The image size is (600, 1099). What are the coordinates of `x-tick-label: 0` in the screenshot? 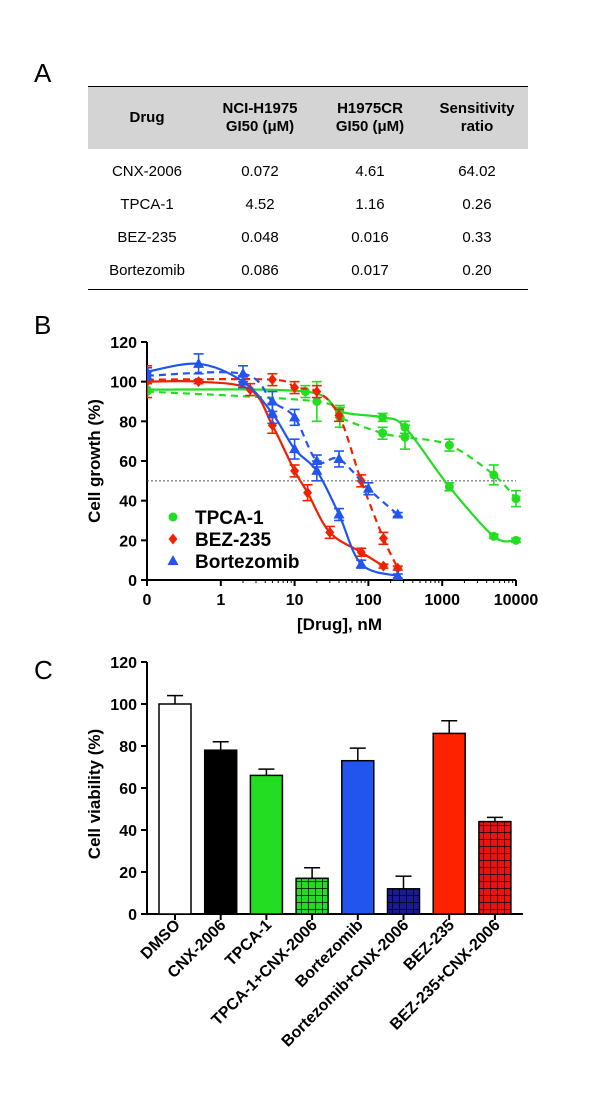 It's located at (147, 600).